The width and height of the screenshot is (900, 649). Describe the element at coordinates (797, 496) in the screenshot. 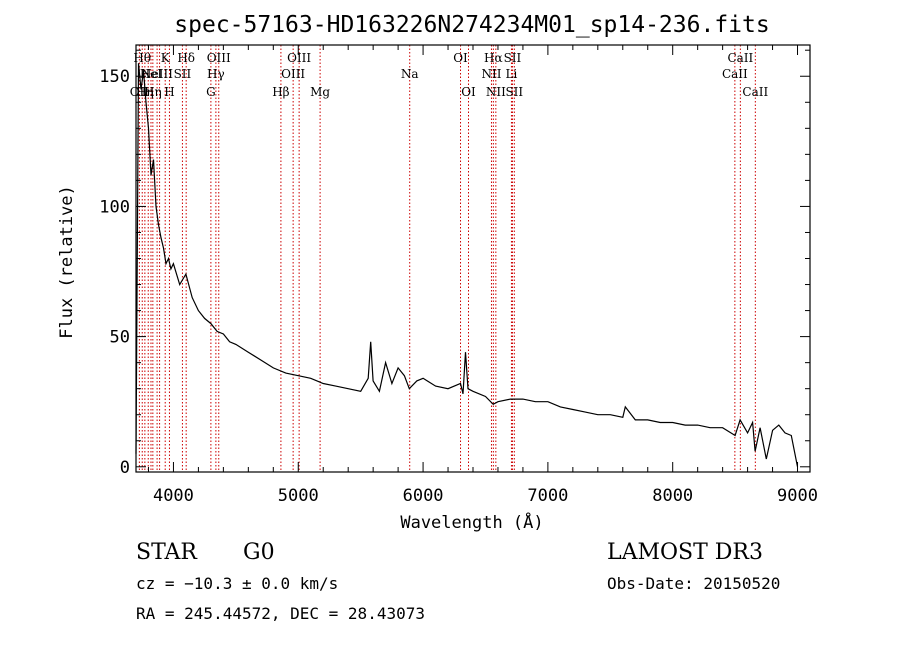

I see `x-tick-label-5: 9000` at that location.